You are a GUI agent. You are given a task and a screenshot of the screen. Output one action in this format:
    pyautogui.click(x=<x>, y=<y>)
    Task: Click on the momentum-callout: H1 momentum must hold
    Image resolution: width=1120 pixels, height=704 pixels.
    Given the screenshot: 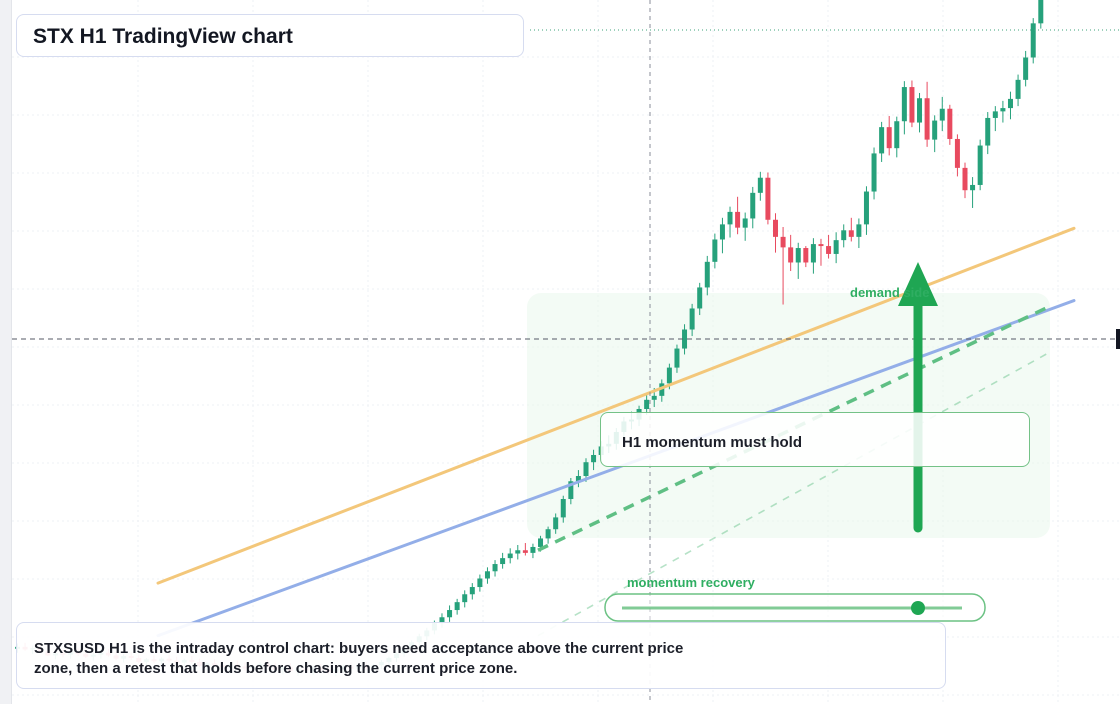 What is the action you would take?
    pyautogui.click(x=815, y=439)
    